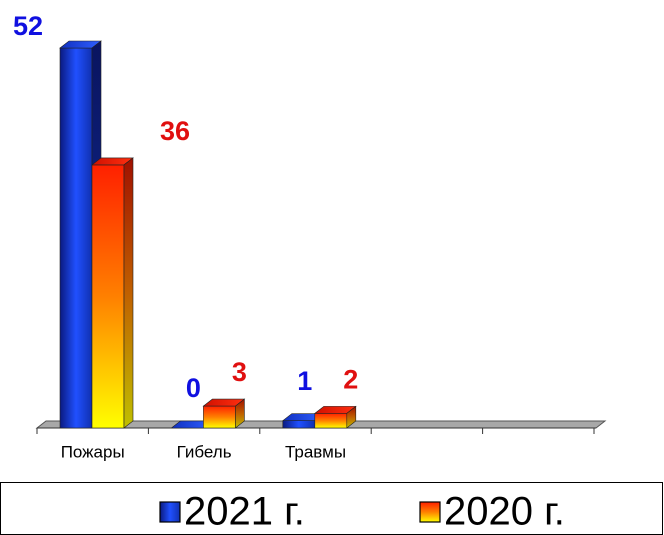 The image size is (664, 535). What do you see at coordinates (175, 131) in the screenshot?
I see `data-label: 36` at bounding box center [175, 131].